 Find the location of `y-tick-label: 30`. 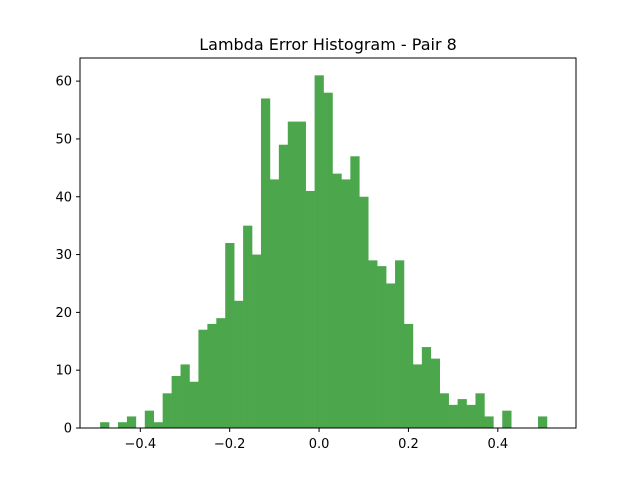

y-tick-label: 30 is located at coordinates (63, 255).